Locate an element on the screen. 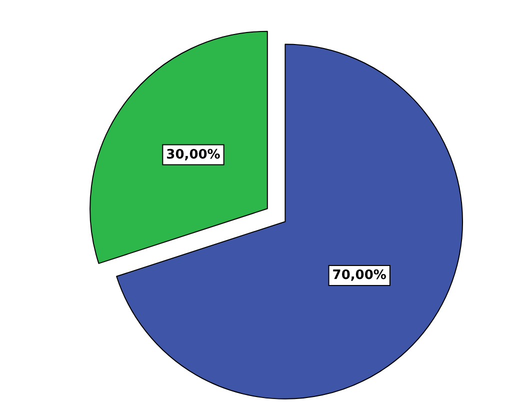 This screenshot has height=419, width=520. data-label: 70,00% is located at coordinates (359, 275).